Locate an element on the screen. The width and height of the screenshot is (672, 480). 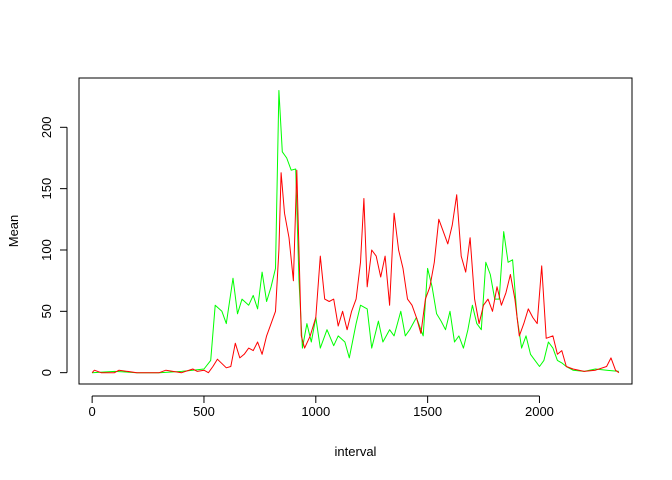
y-tick-label: 150 is located at coordinates (46, 189).